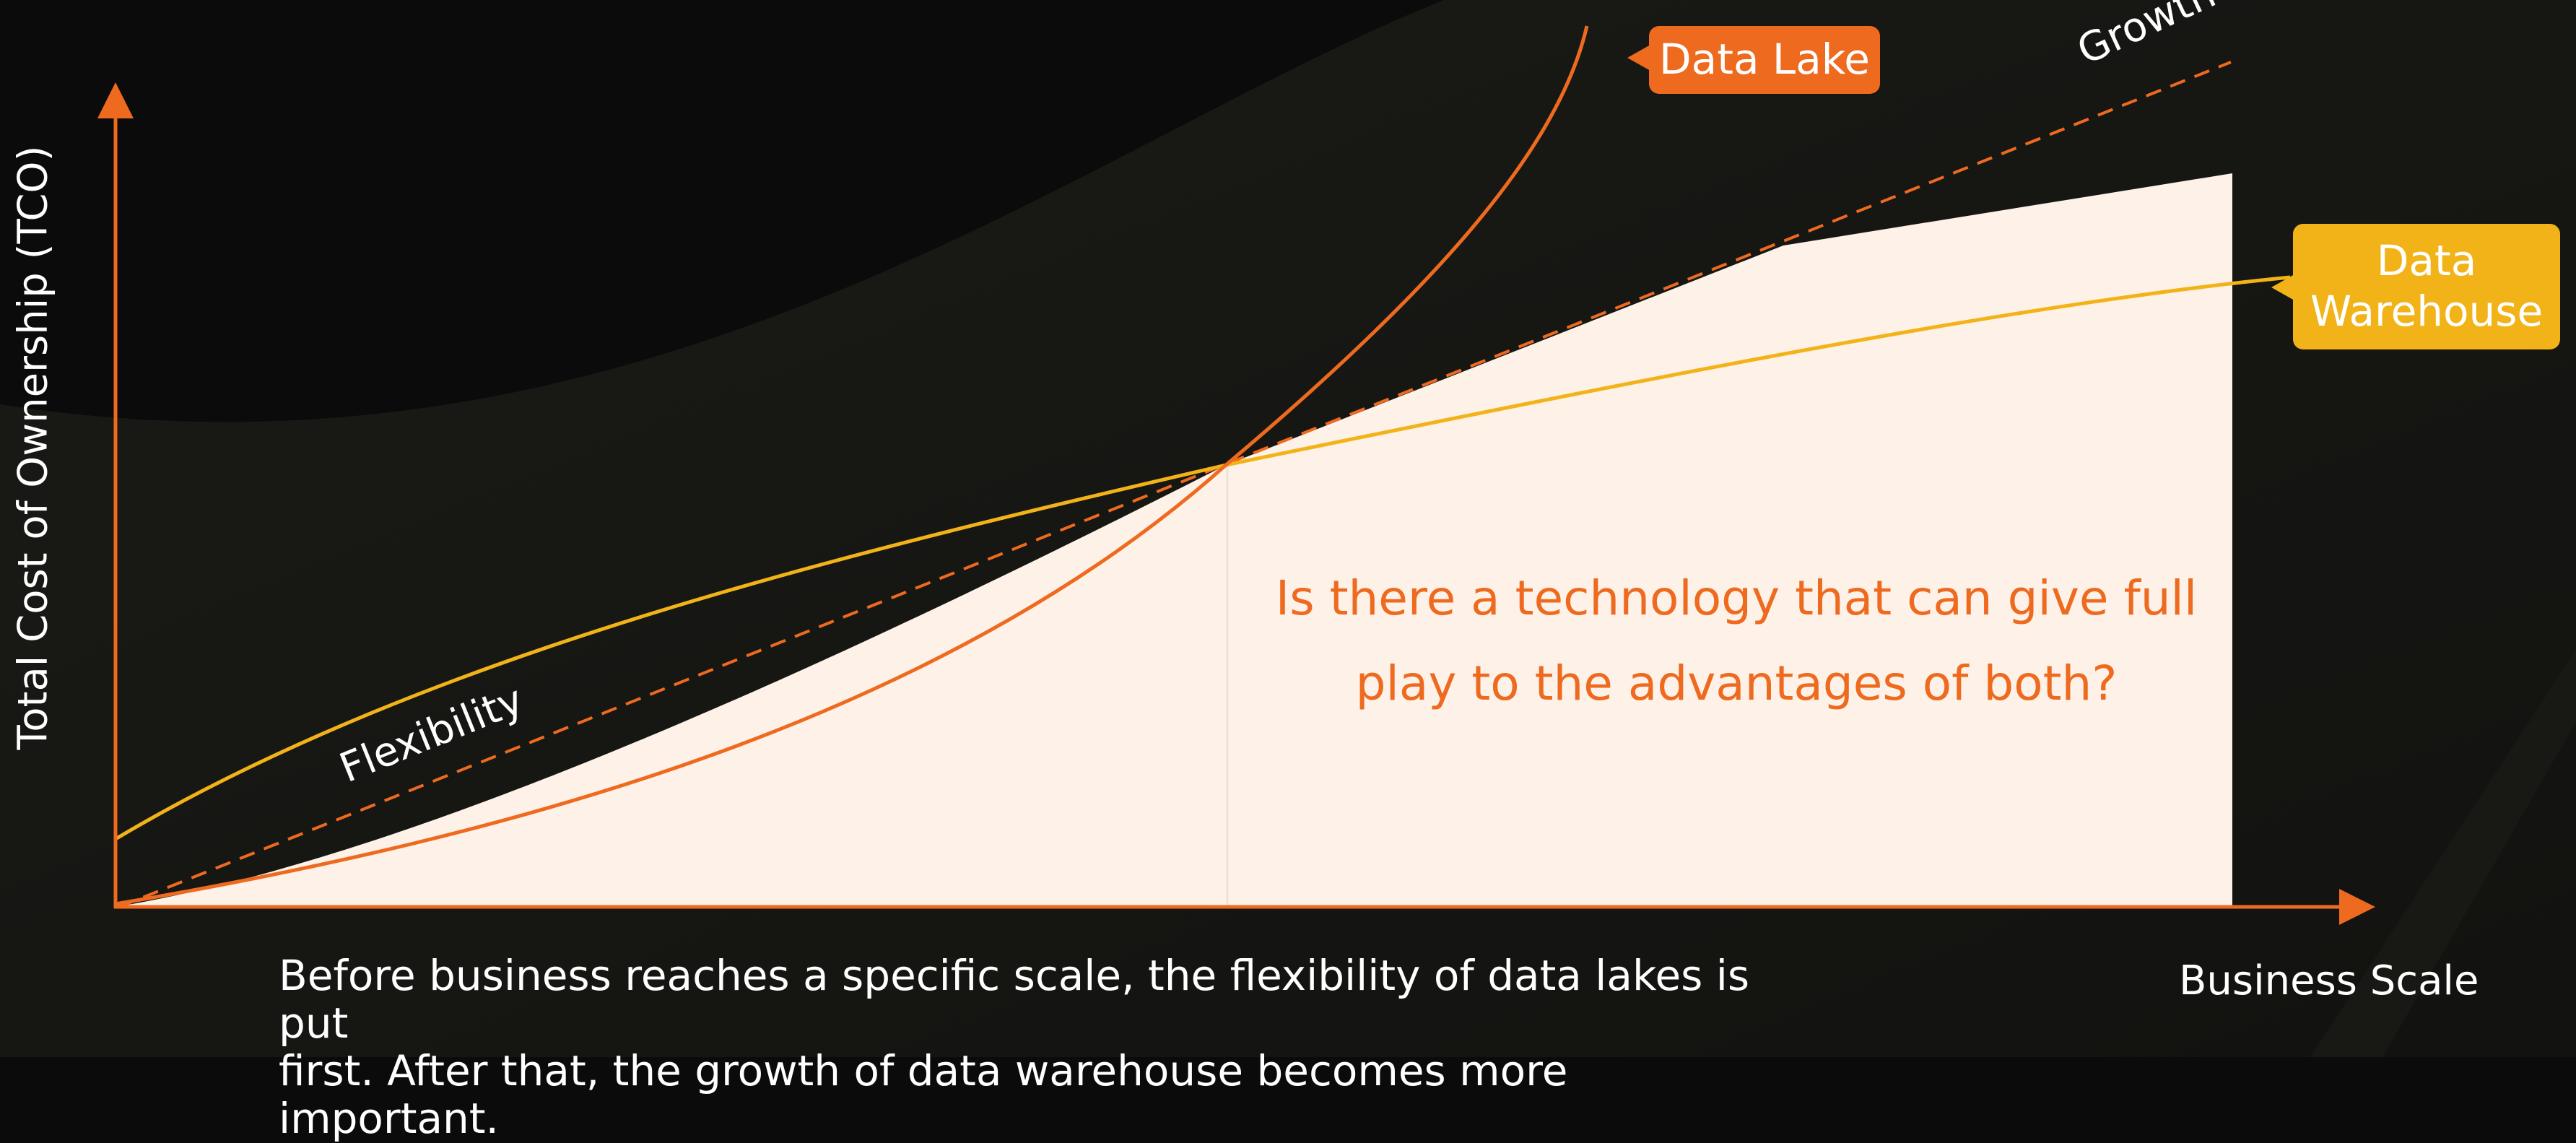 The width and height of the screenshot is (2576, 1143). Describe the element at coordinates (1736, 598) in the screenshot. I see `question-line-1: Is there a technology that can give full` at that location.